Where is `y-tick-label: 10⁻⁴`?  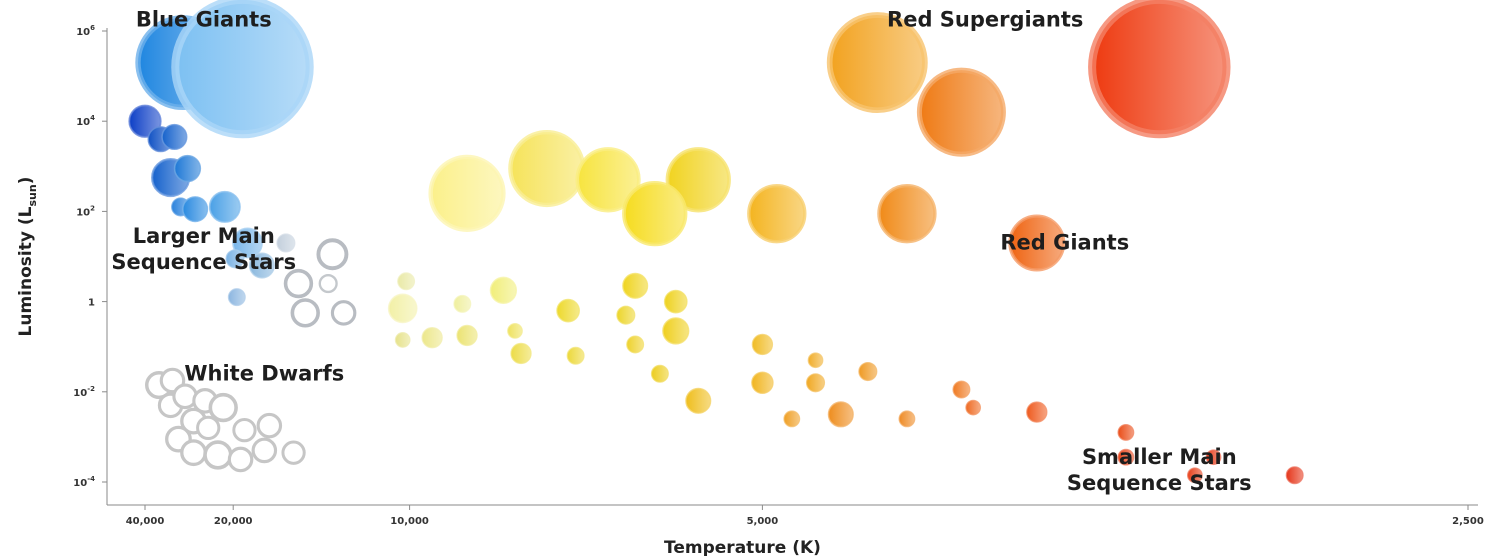 y-tick-label: 10⁻⁴ is located at coordinates (84, 482).